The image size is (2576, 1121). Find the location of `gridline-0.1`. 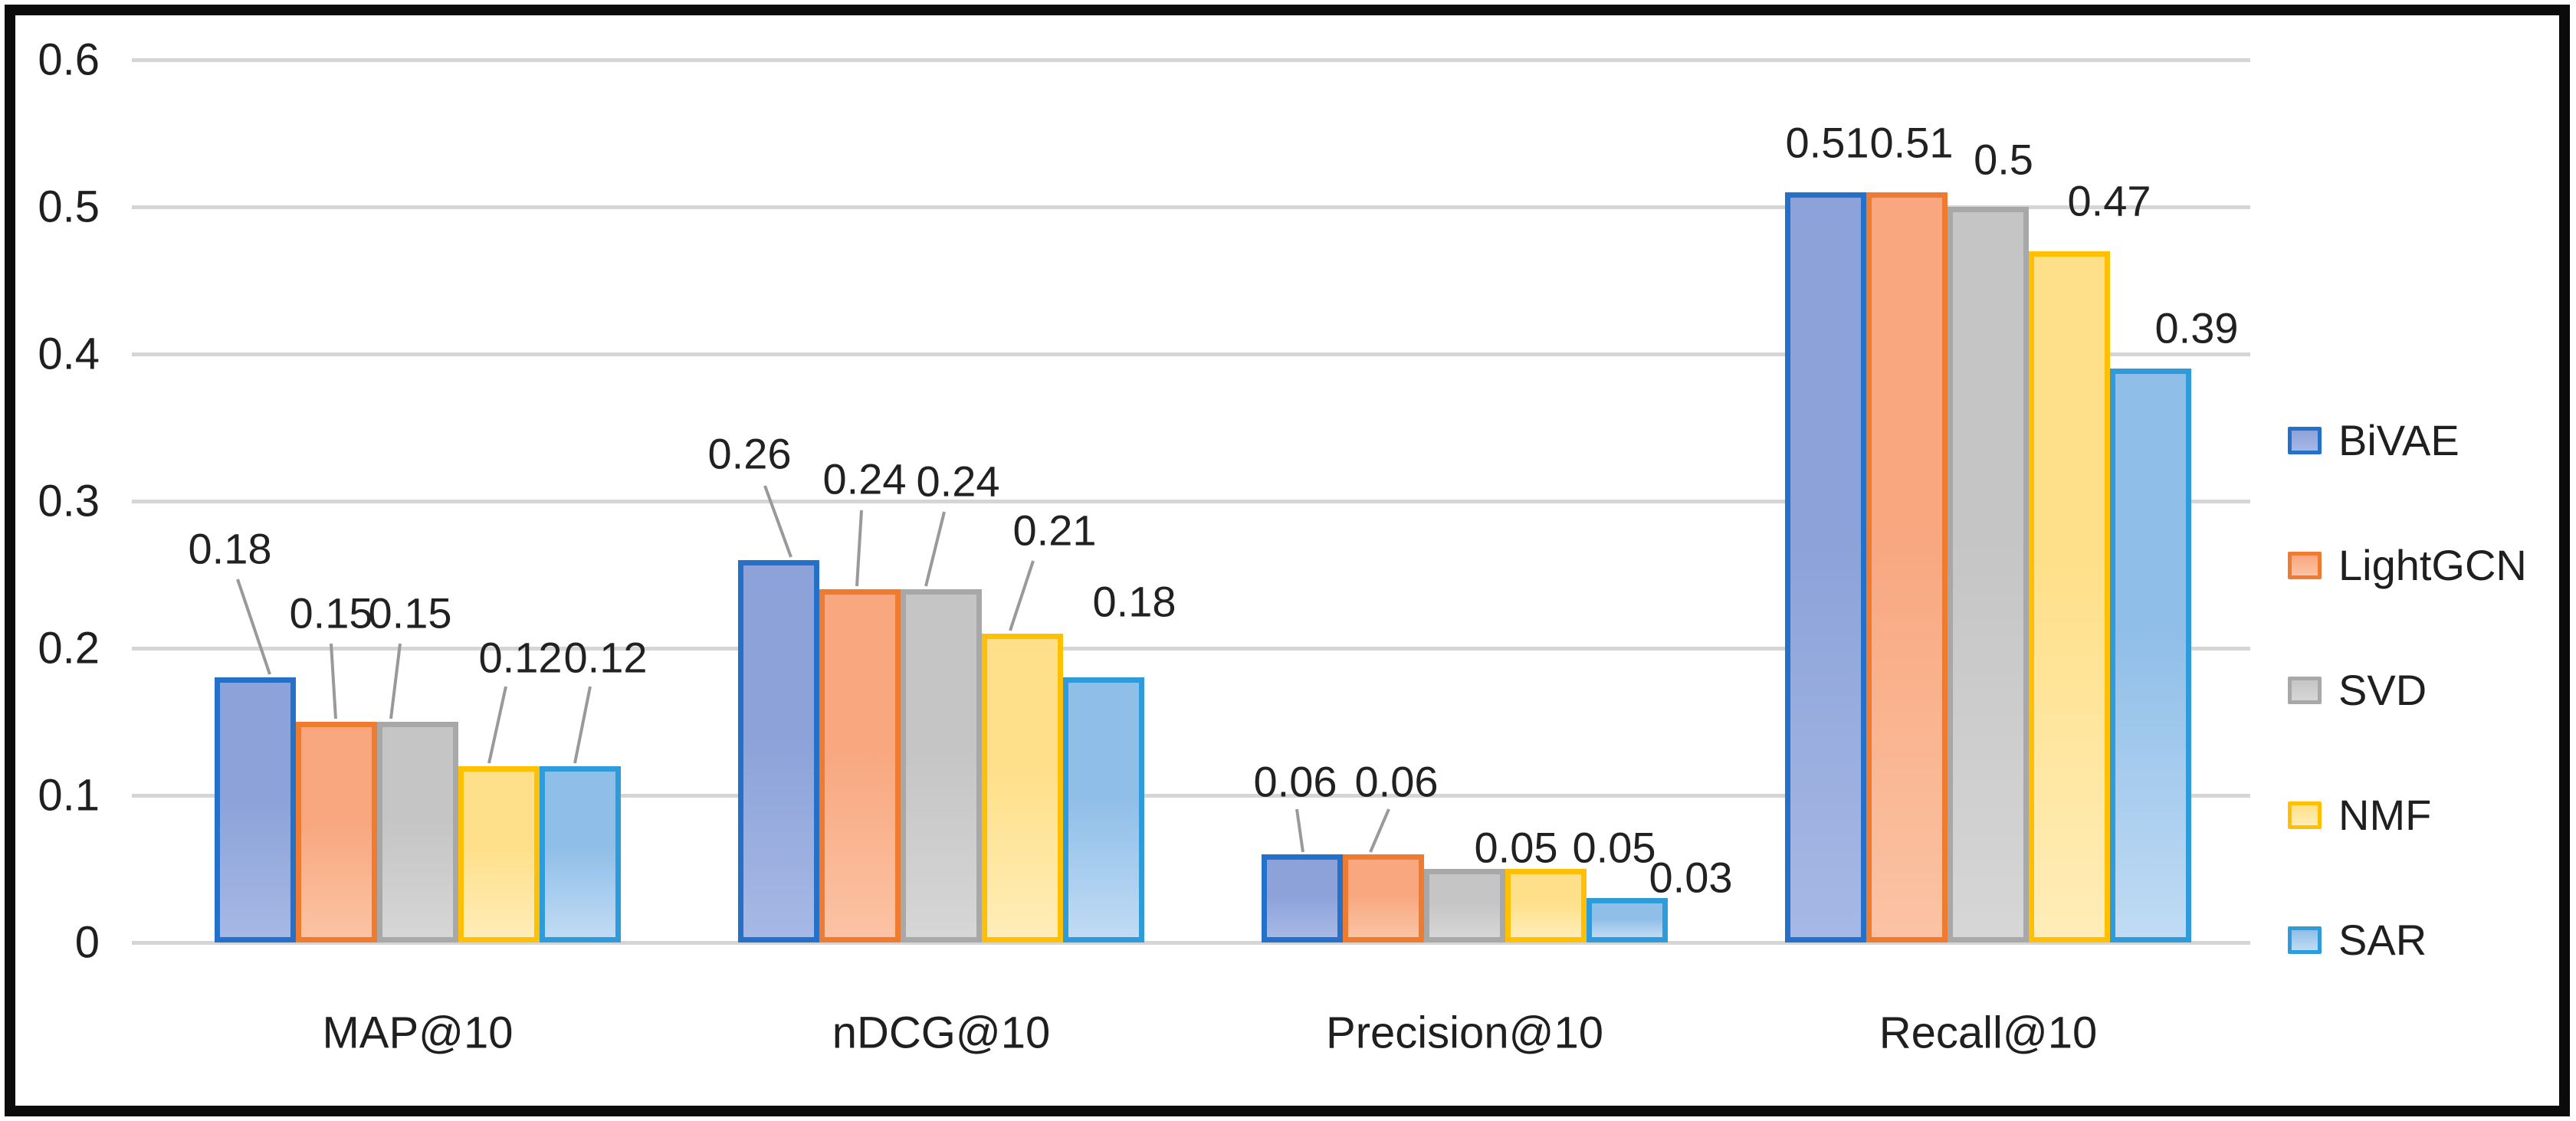

gridline-0.1 is located at coordinates (1191, 796).